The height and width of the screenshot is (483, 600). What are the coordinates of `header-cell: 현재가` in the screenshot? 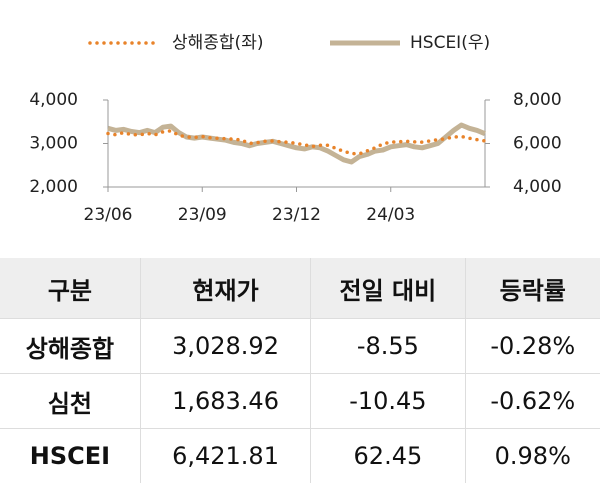 It's located at (225, 288).